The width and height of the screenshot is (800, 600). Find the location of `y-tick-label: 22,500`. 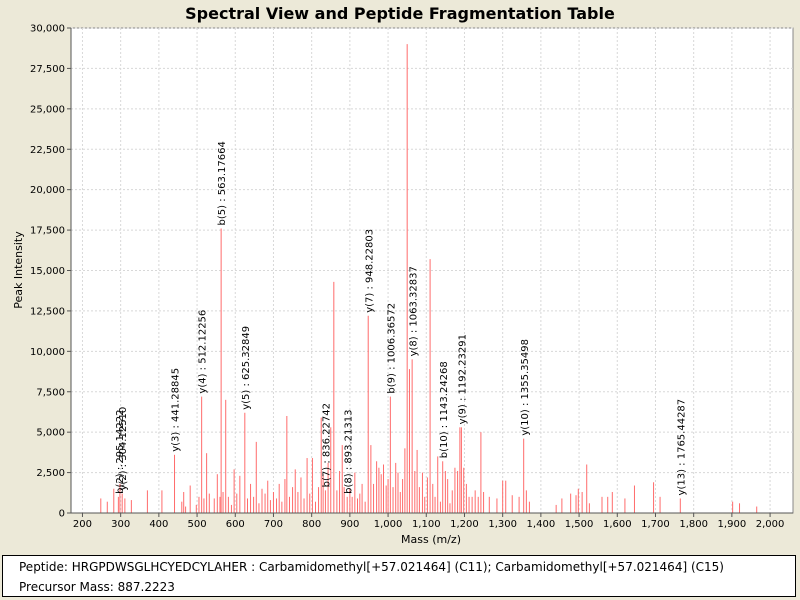

y-tick-label: 22,500 is located at coordinates (47, 150).